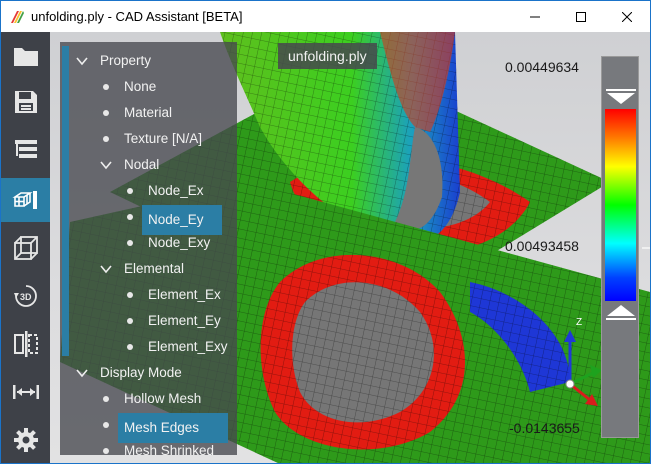  I want to click on rotate-3d-icon: 3D, so click(25, 296).